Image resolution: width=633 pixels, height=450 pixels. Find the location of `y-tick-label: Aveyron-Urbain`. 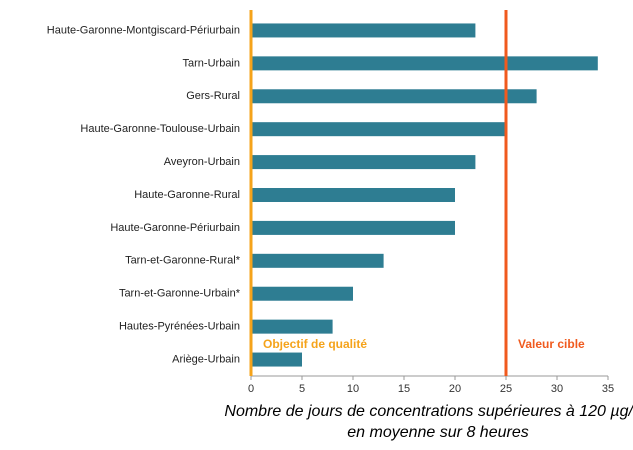

y-tick-label: Aveyron-Urbain is located at coordinates (202, 162).